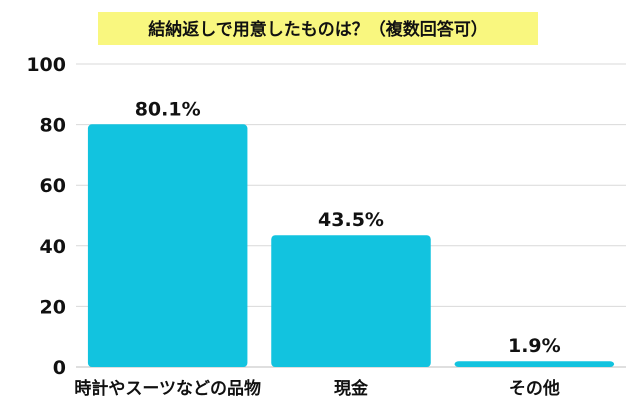  What do you see at coordinates (46, 216) in the screenshot?
I see `y-axis-tick-labels: 0 20 40 60 80 100` at bounding box center [46, 216].